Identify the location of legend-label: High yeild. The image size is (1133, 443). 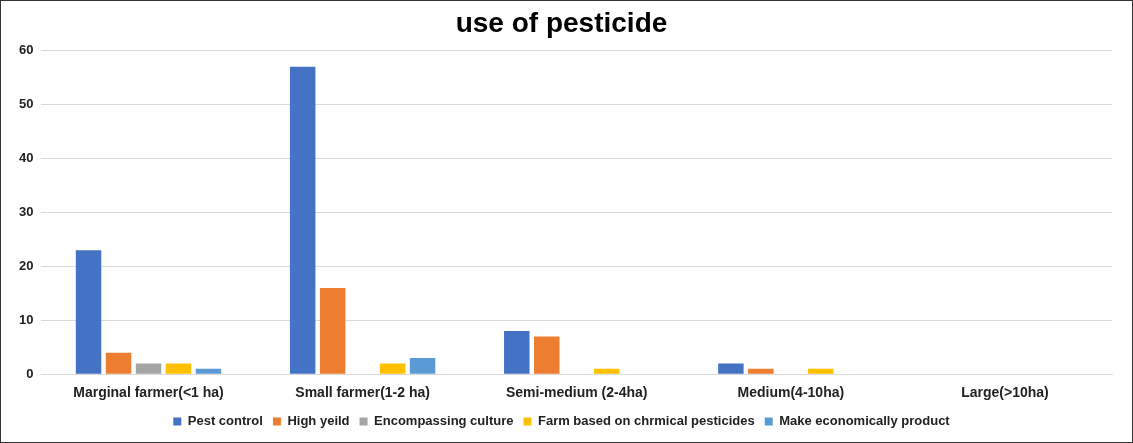
(318, 421).